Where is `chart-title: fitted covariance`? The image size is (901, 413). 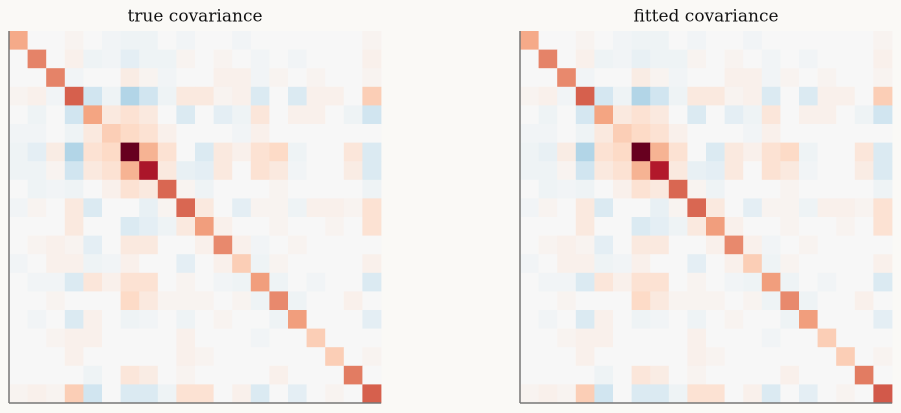
chart-title: fitted covariance is located at coordinates (705, 17).